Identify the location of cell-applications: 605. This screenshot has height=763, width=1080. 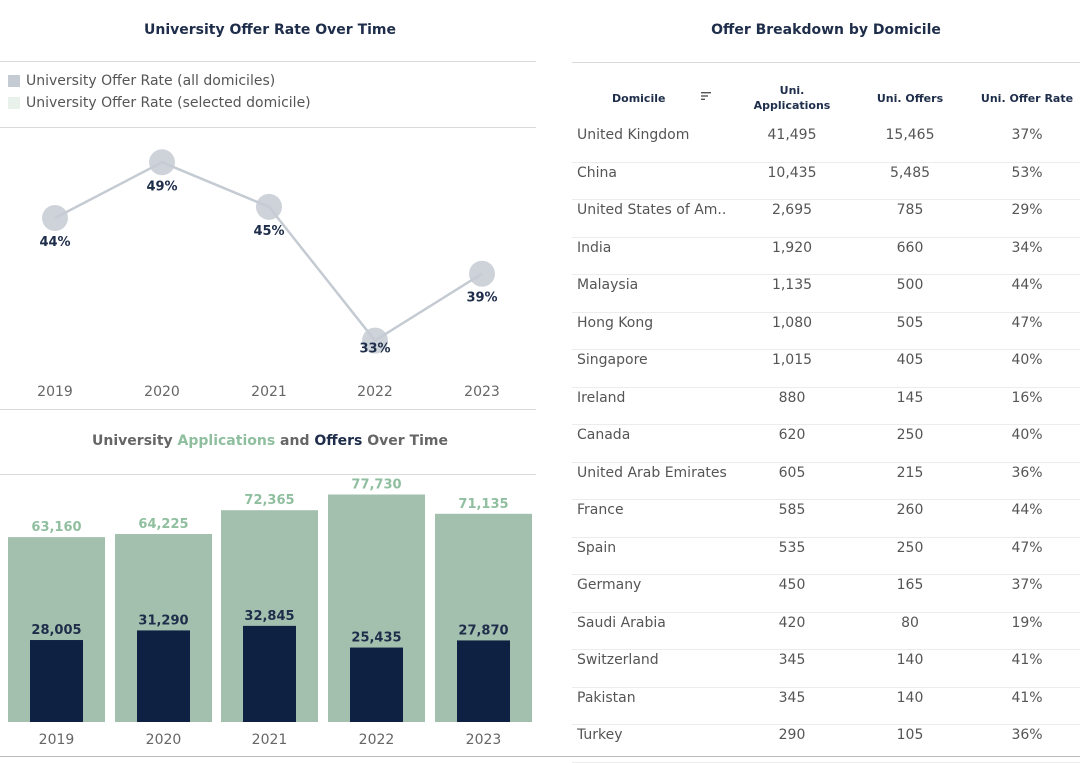
(792, 472).